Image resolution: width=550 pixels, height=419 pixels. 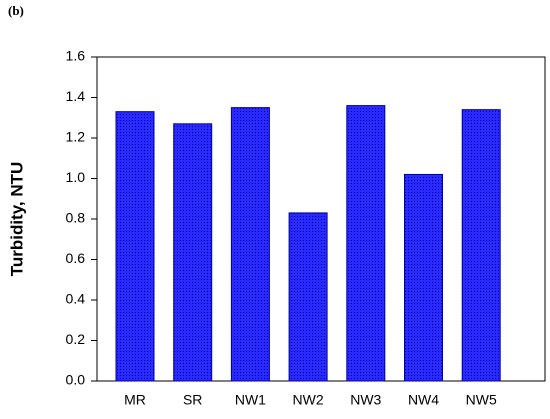 I want to click on panel-label: (b), so click(x=16, y=10).